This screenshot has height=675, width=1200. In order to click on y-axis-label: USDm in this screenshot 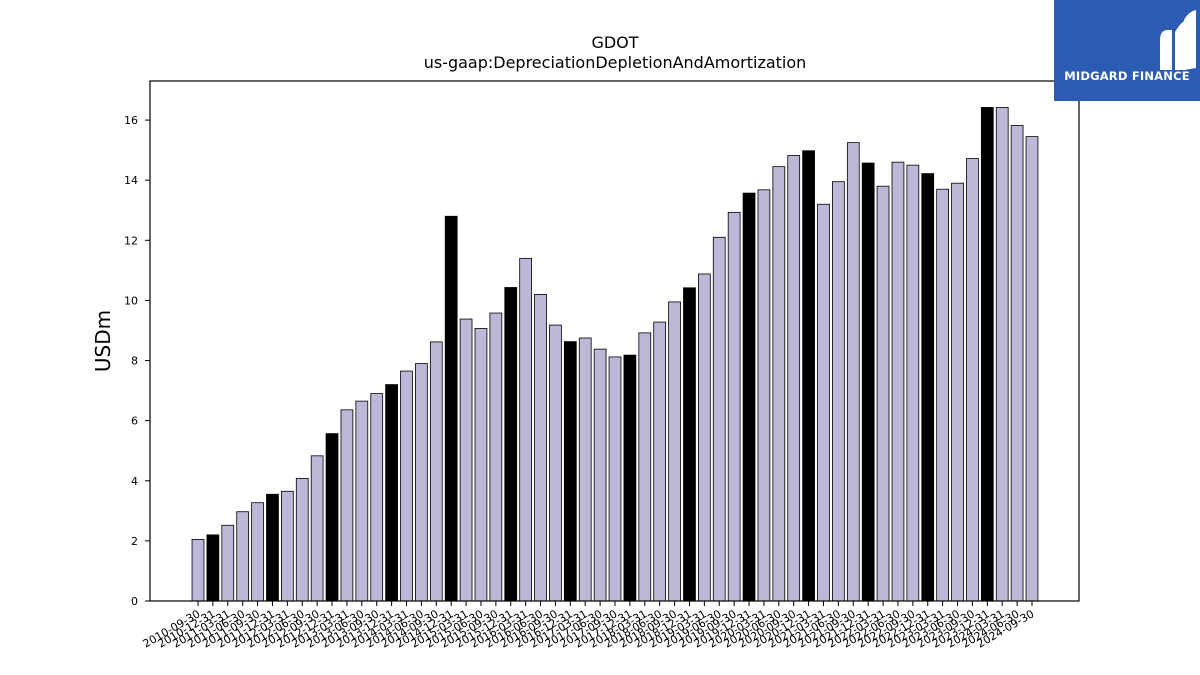, I will do `click(103, 341)`.